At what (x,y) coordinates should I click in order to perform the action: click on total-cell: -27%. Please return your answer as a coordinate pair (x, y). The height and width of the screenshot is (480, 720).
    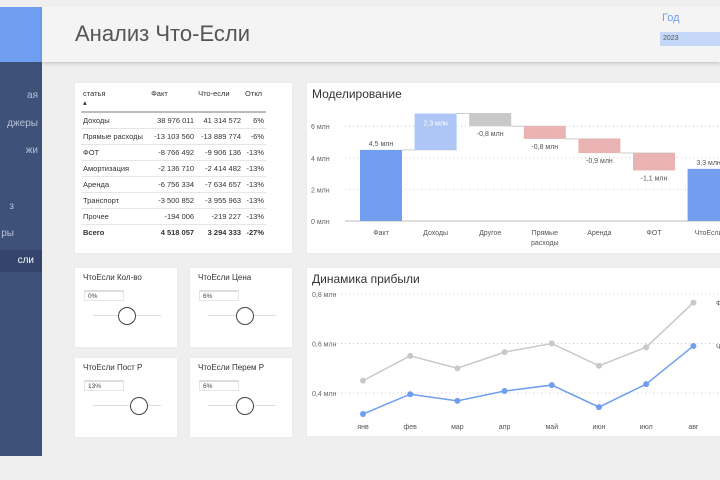
    Looking at the image, I should click on (254, 232).